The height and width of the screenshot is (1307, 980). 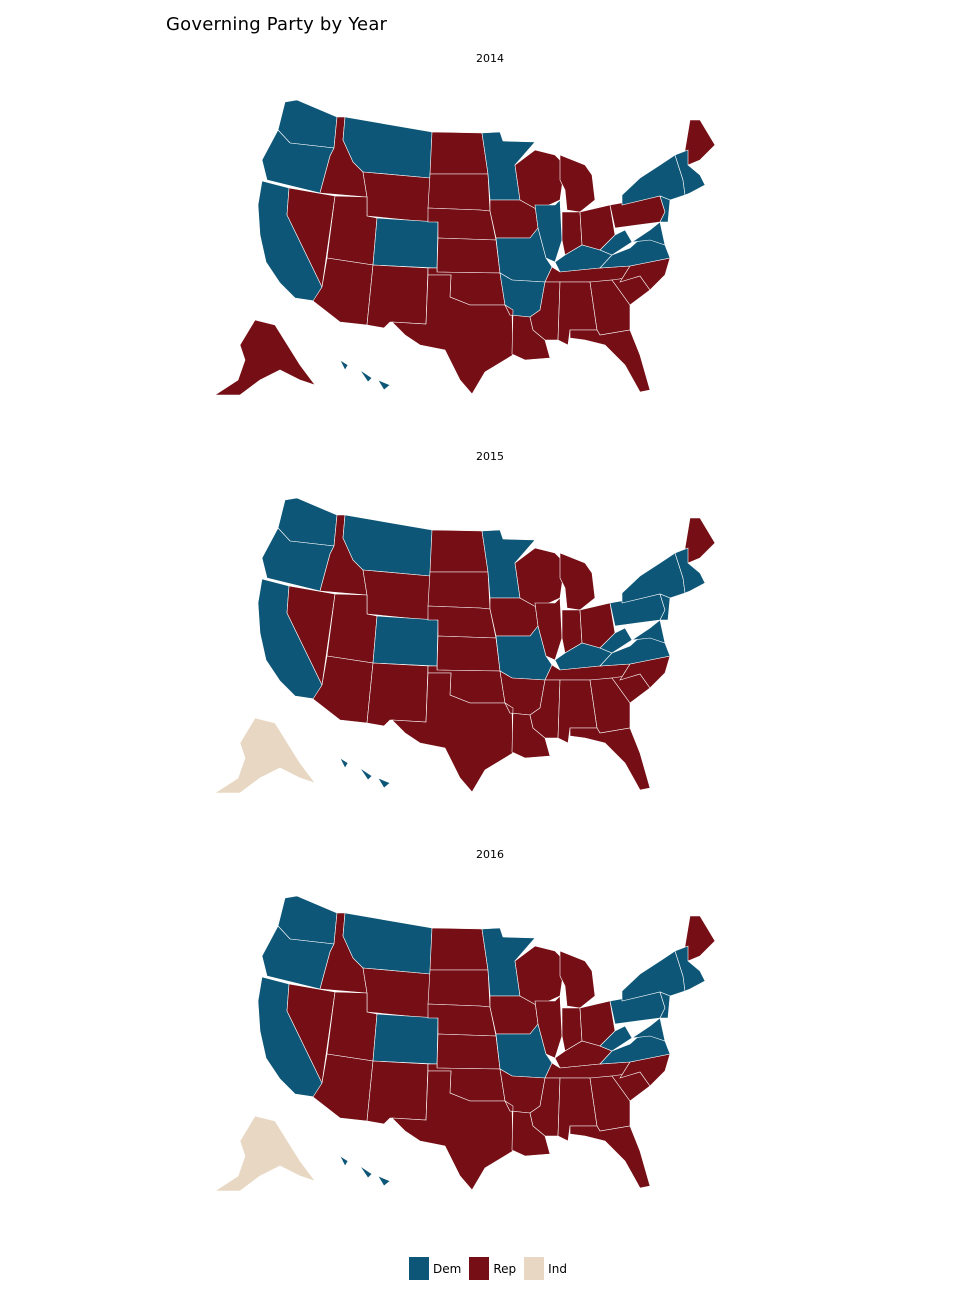 What do you see at coordinates (490, 456) in the screenshot?
I see `panel-year-label: 2015` at bounding box center [490, 456].